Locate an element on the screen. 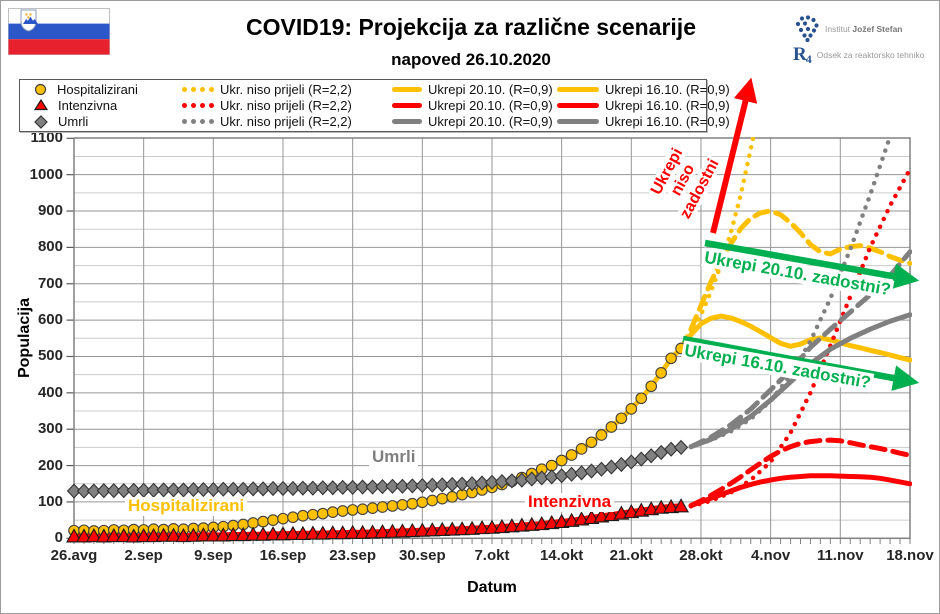 The width and height of the screenshot is (940, 614). legend-row-umrli: Umrli is located at coordinates (95, 122).